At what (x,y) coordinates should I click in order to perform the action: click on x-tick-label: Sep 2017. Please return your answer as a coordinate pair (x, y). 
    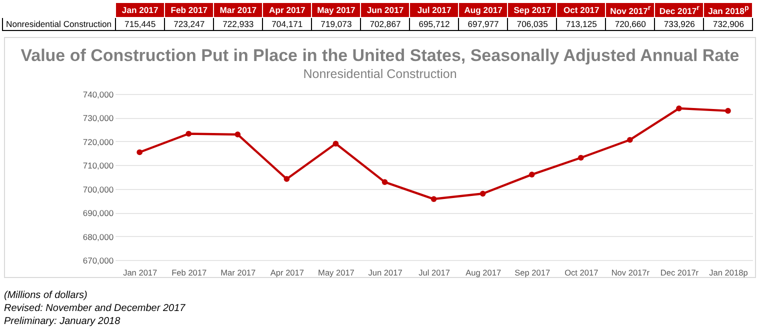
    Looking at the image, I should click on (532, 273).